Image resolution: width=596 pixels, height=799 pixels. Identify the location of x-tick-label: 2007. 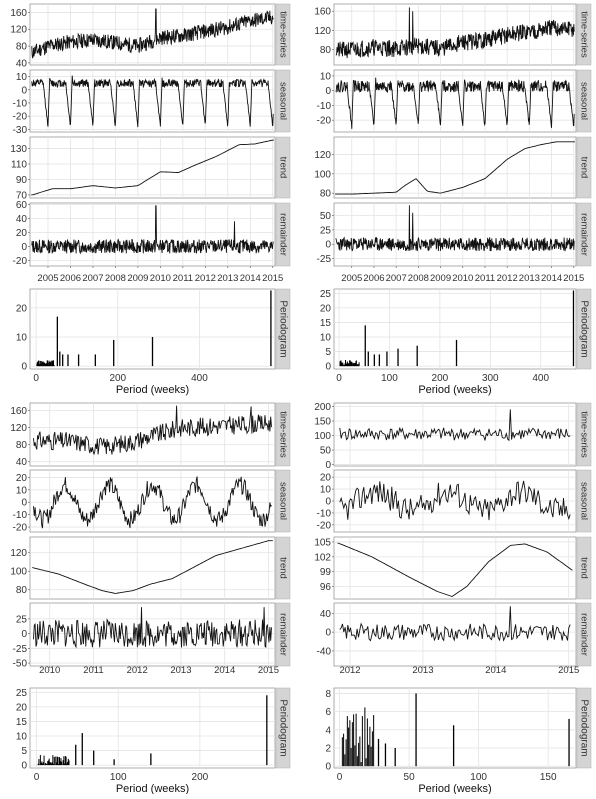
(396, 278).